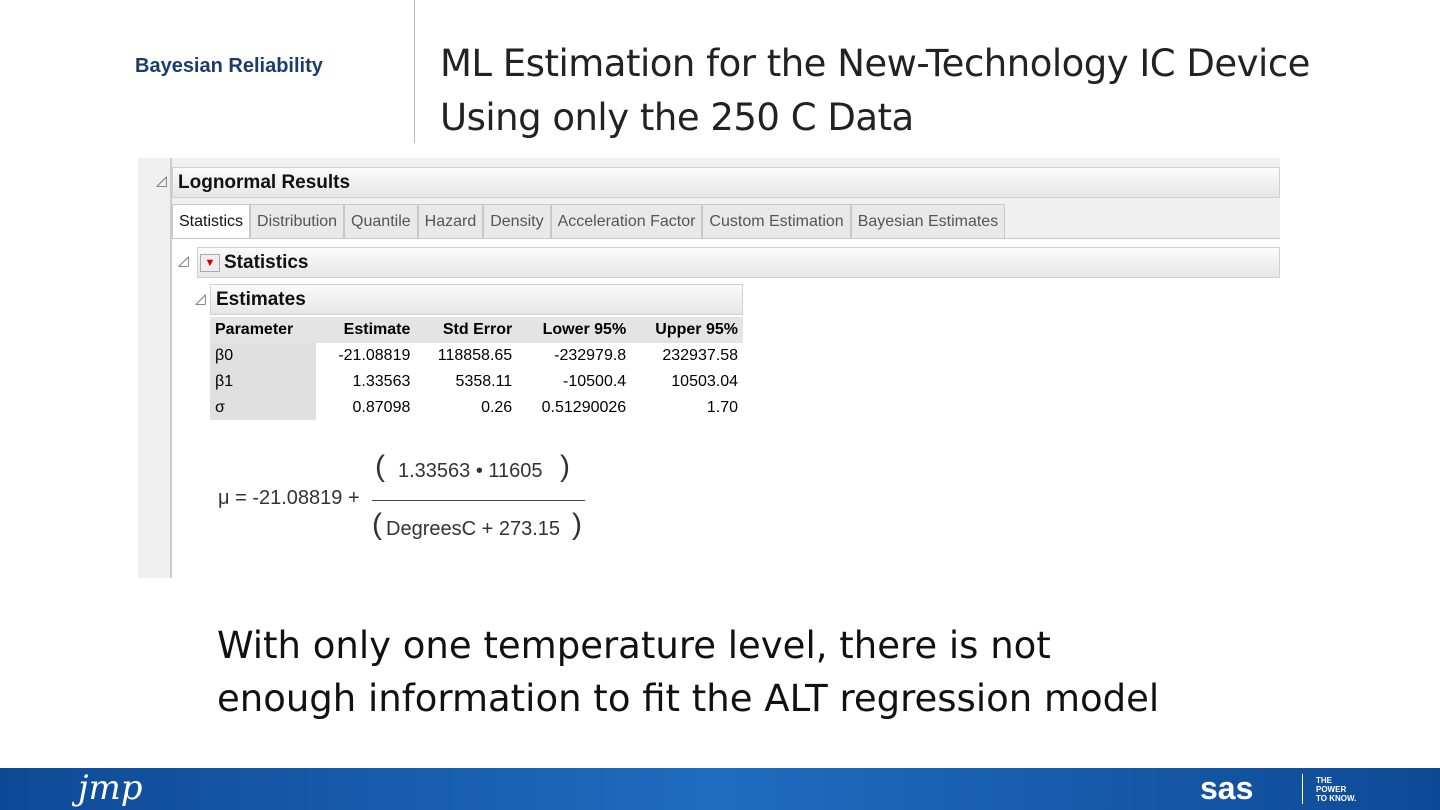  What do you see at coordinates (574, 330) in the screenshot?
I see `column-header: Lower 95%` at bounding box center [574, 330].